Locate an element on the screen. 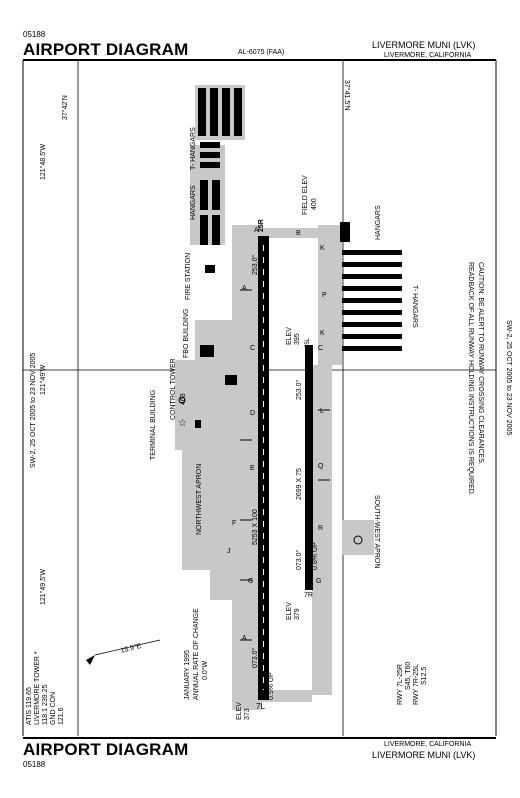  mag-var-label: ANNUAL RATE OF CHANGE is located at coordinates (196, 654).